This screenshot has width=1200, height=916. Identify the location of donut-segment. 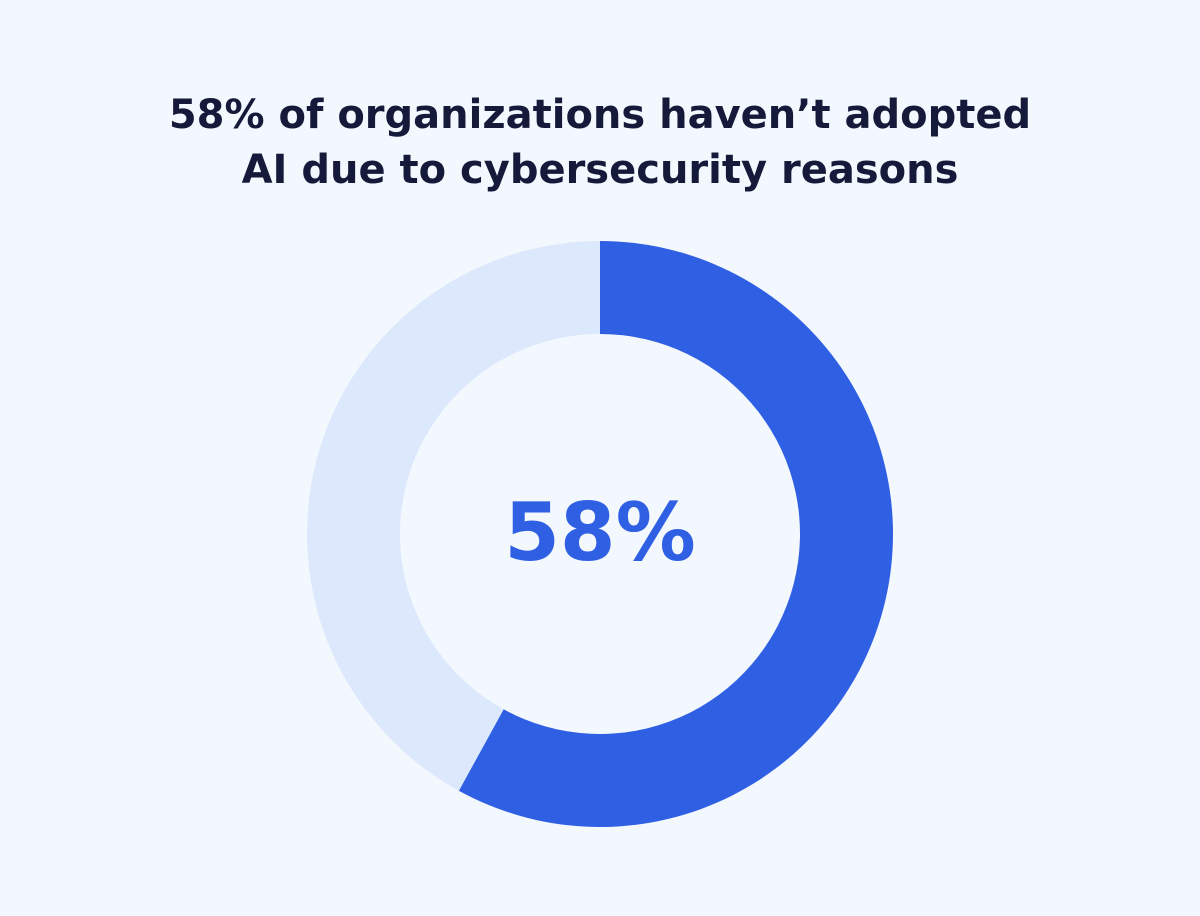
(453, 516).